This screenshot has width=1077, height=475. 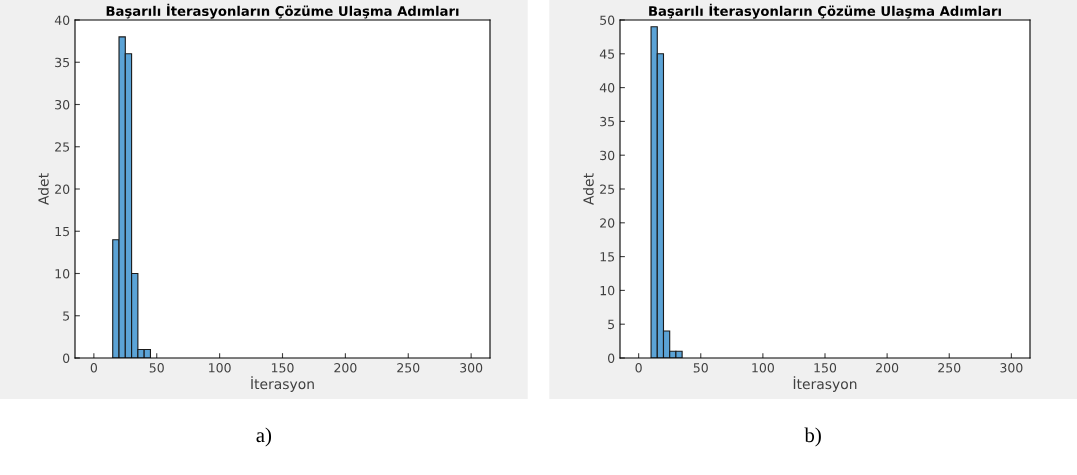 What do you see at coordinates (607, 54) in the screenshot?
I see `y-tick-label: 45` at bounding box center [607, 54].